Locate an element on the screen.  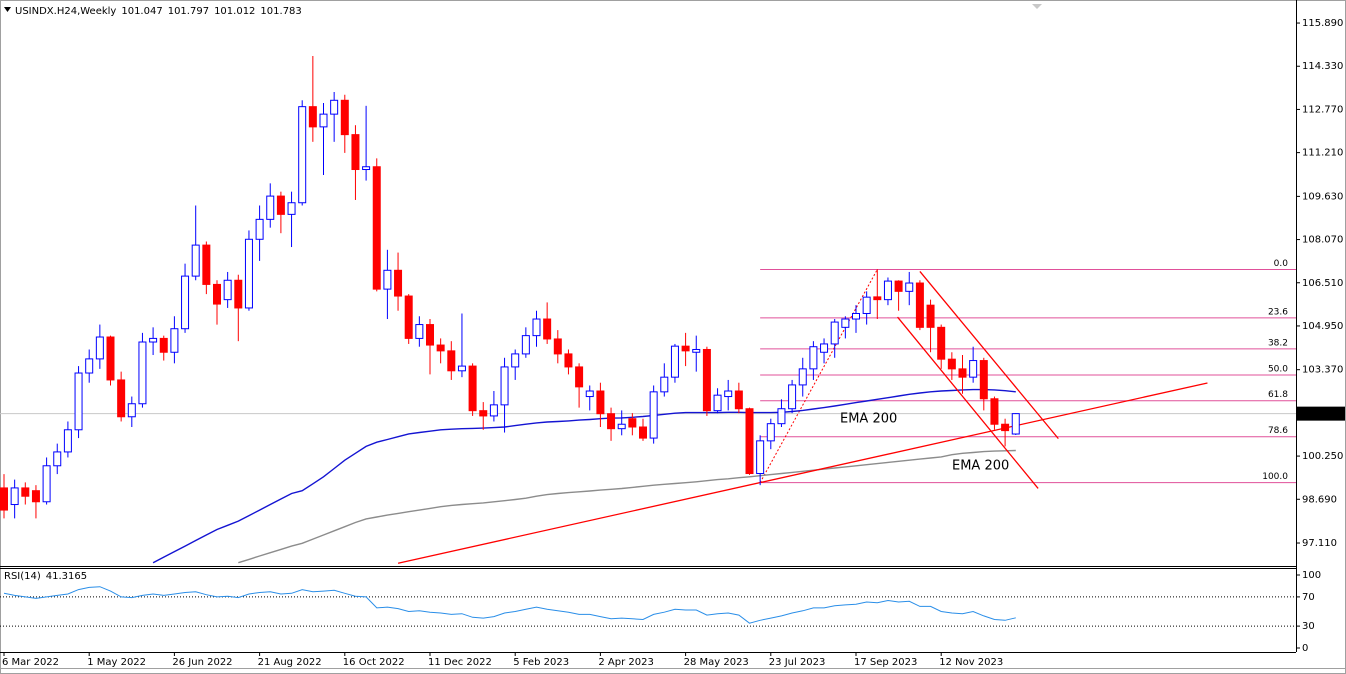
y-tick-label: 112.770 is located at coordinates (1322, 109).